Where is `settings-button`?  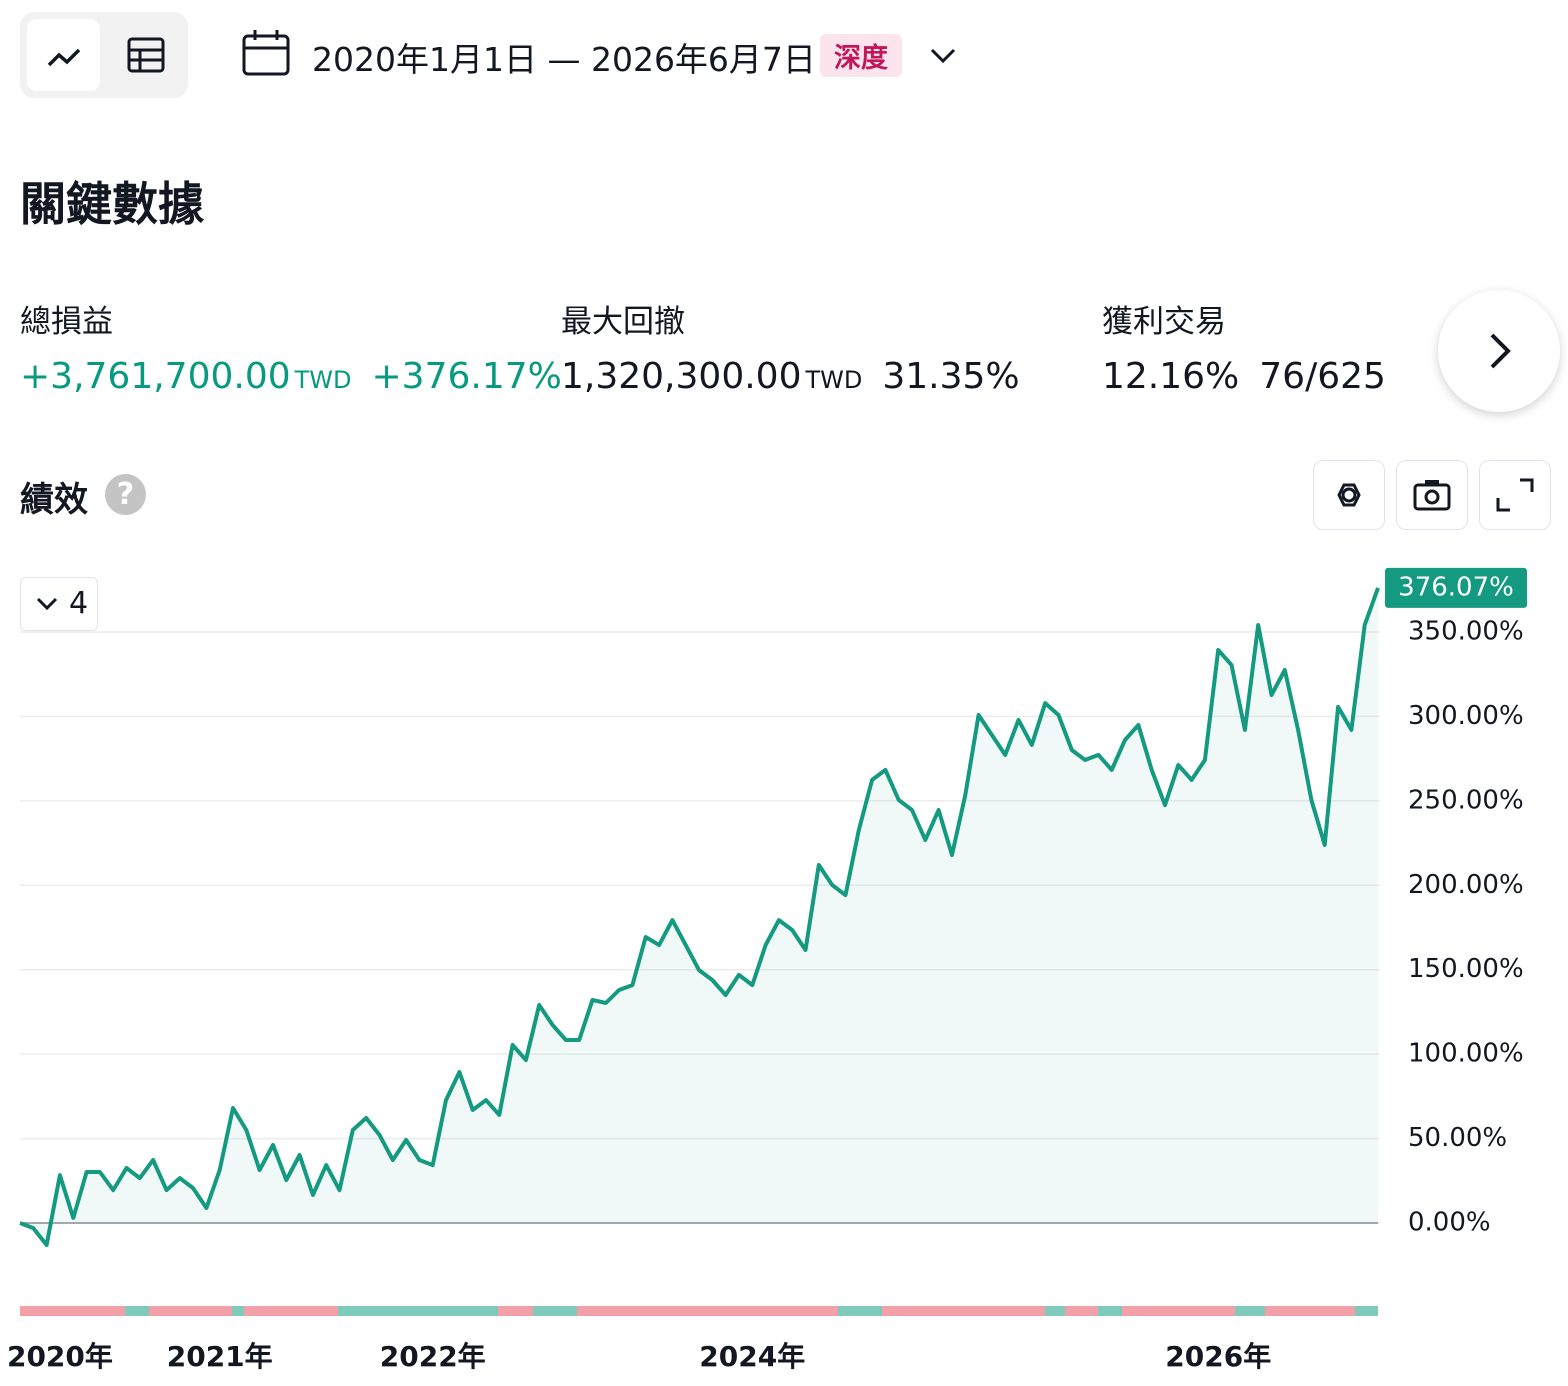 settings-button is located at coordinates (1349, 495).